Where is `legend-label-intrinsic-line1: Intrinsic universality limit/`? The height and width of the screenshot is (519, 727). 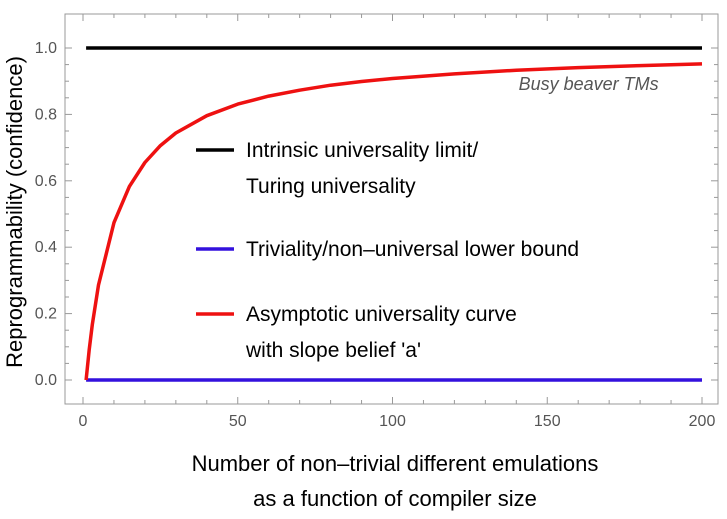 legend-label-intrinsic-line1: Intrinsic universality limit/ is located at coordinates (362, 150).